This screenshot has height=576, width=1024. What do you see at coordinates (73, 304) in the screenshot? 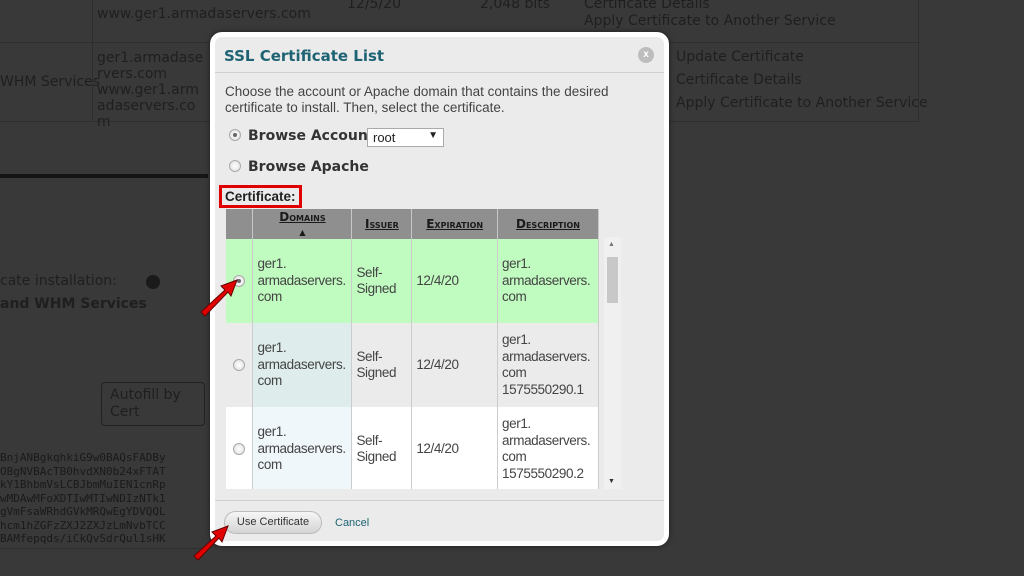
I see `bg-service-name: and WHM Services` at bounding box center [73, 304].